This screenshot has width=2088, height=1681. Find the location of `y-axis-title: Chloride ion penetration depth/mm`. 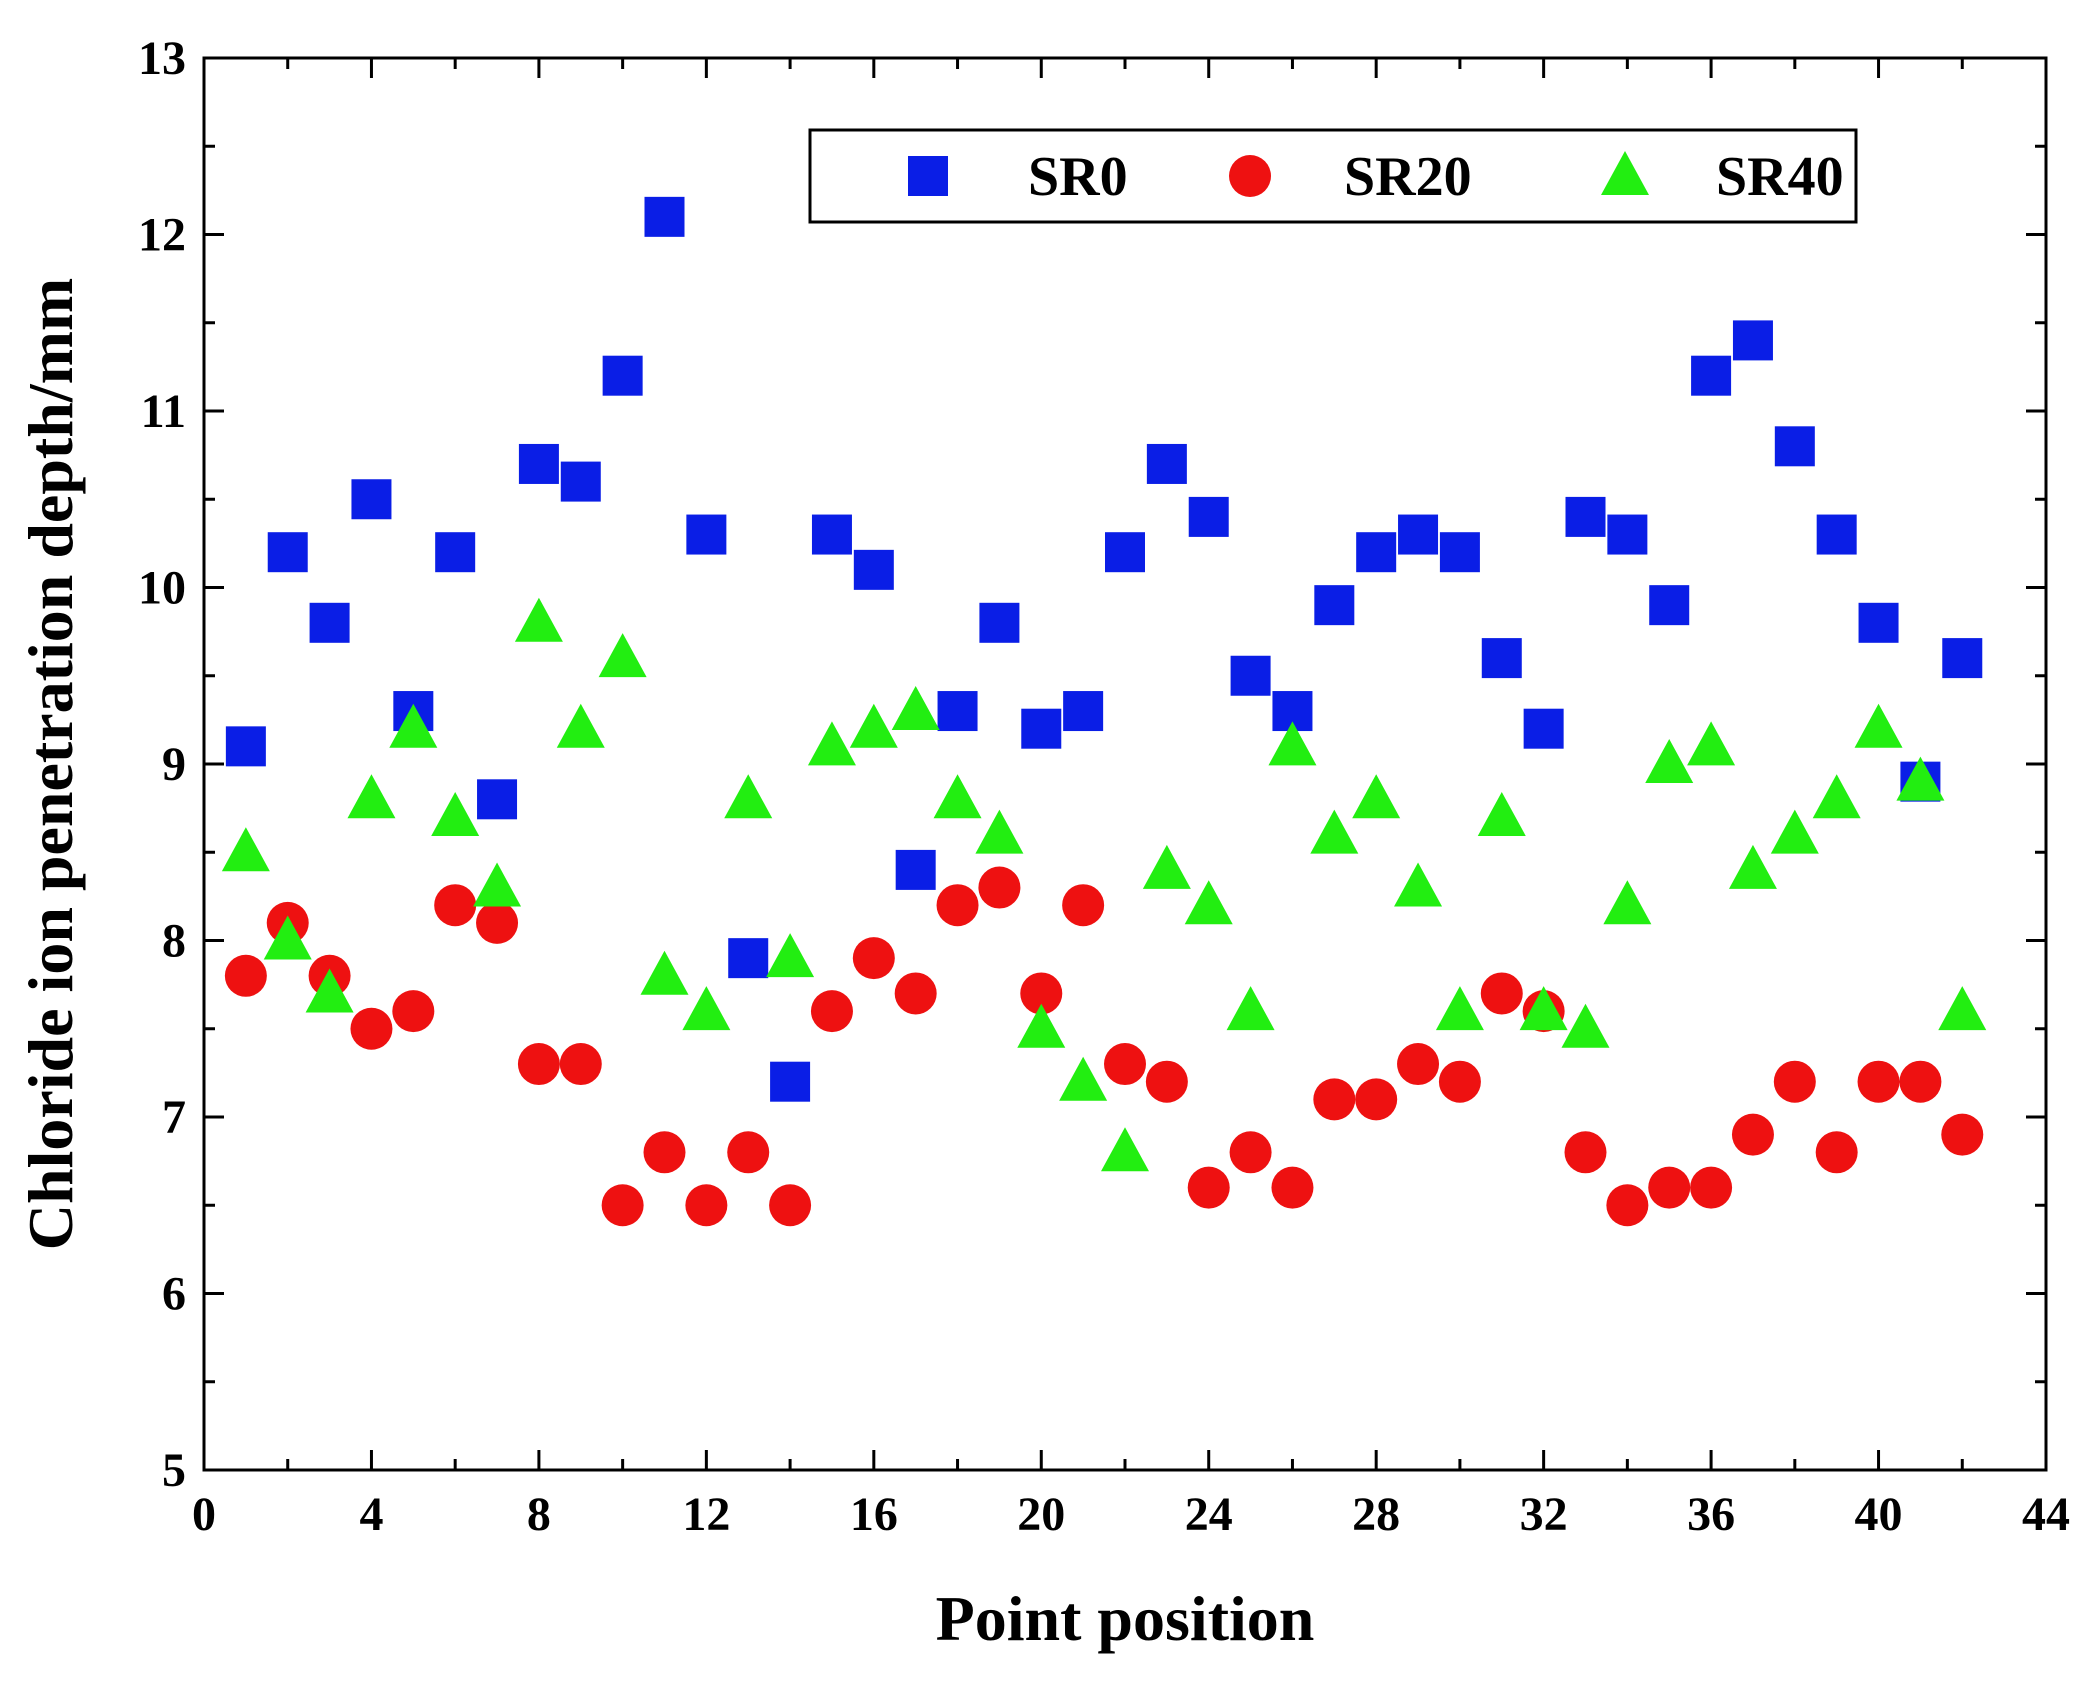

y-axis-title: Chloride ion penetration depth/mm is located at coordinates (50, 764).